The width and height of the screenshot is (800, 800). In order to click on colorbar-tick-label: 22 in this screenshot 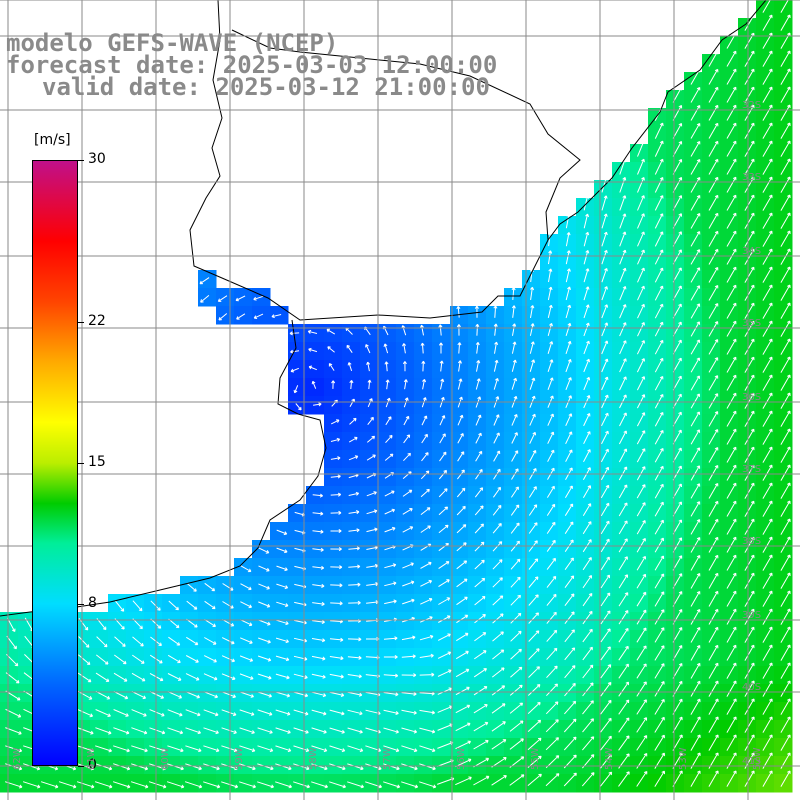, I will do `click(97, 320)`.